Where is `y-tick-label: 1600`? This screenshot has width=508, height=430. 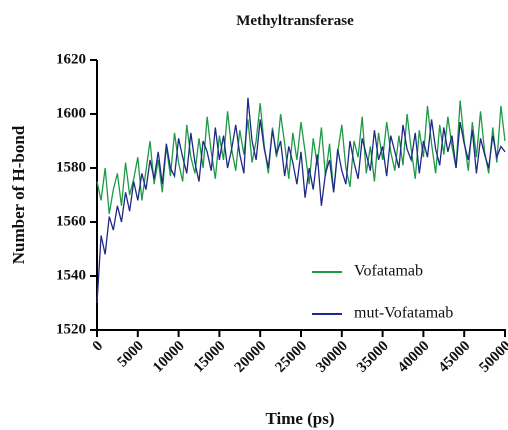 y-tick-label: 1600 is located at coordinates (71, 113).